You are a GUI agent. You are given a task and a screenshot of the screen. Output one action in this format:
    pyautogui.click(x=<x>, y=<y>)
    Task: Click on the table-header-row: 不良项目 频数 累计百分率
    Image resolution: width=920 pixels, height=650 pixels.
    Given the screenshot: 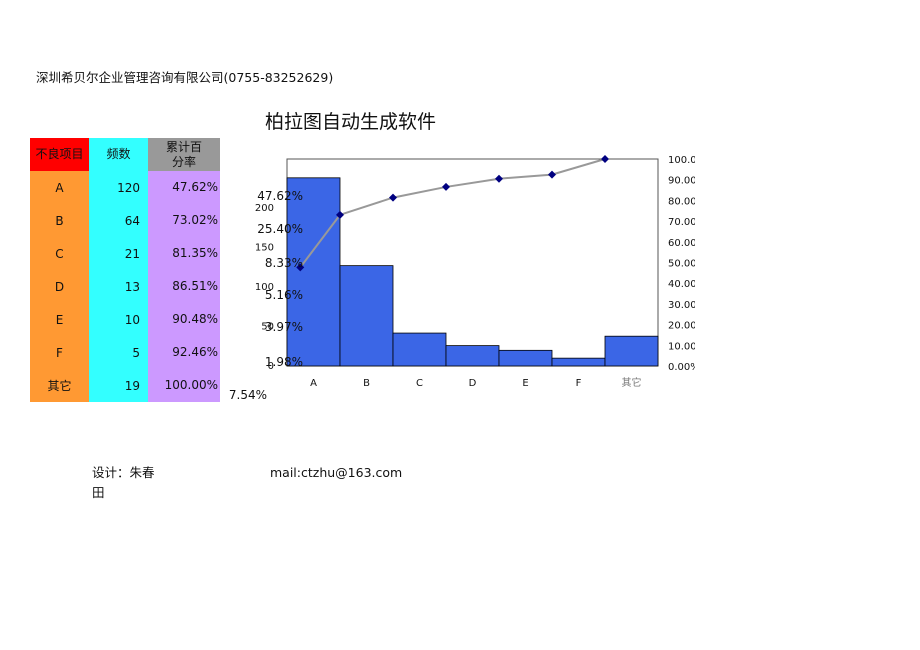 What is the action you would take?
    pyautogui.click(x=125, y=154)
    